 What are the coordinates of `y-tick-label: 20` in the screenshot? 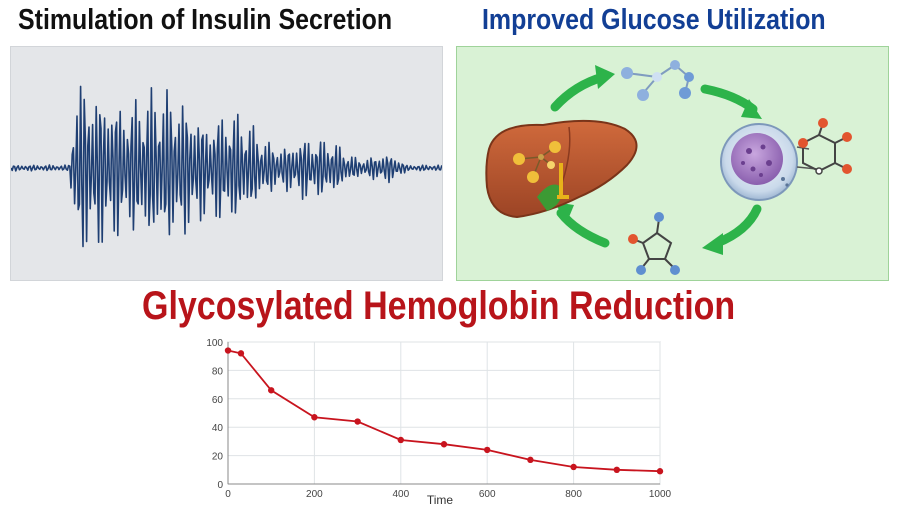 It's located at (218, 457).